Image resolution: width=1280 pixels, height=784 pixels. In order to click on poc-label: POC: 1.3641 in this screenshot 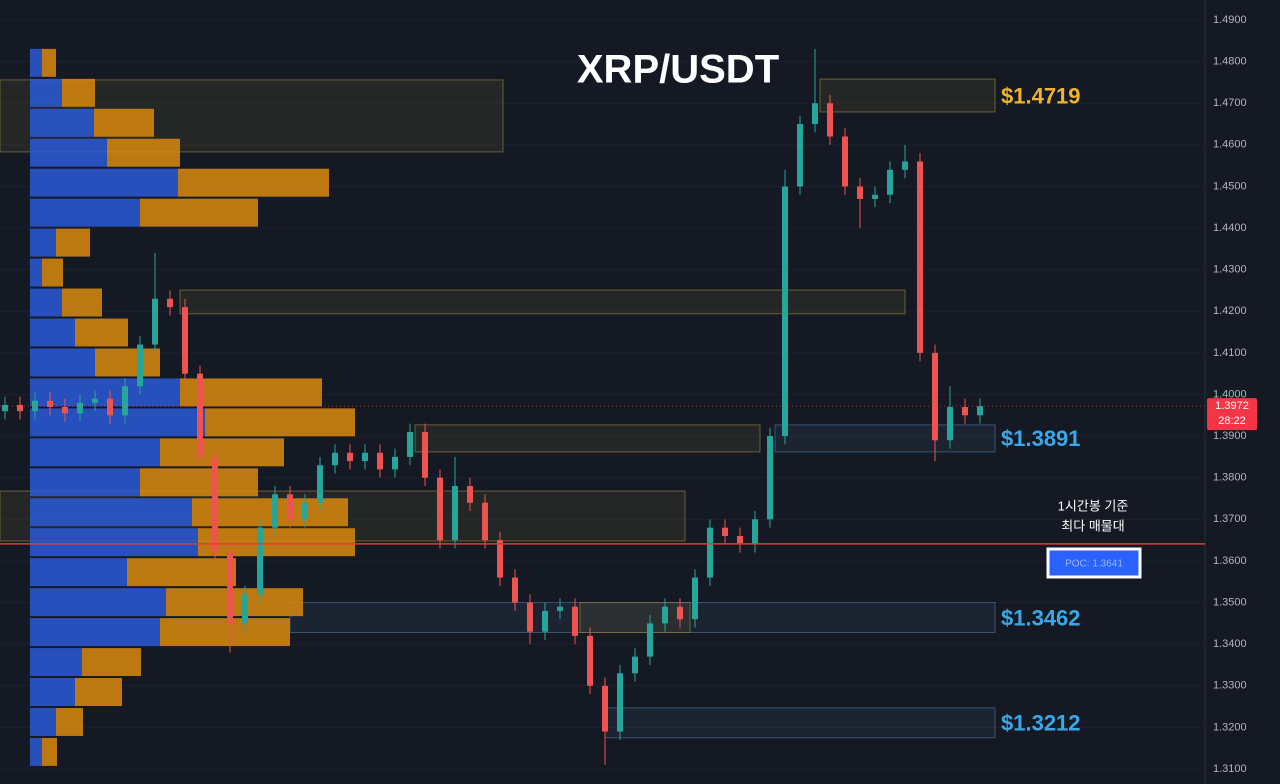, I will do `click(1094, 564)`.